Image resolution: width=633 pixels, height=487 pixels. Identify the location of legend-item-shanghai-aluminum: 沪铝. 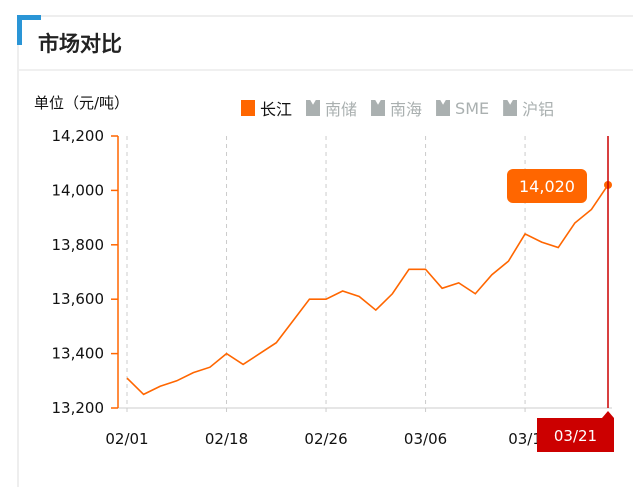
(528, 108).